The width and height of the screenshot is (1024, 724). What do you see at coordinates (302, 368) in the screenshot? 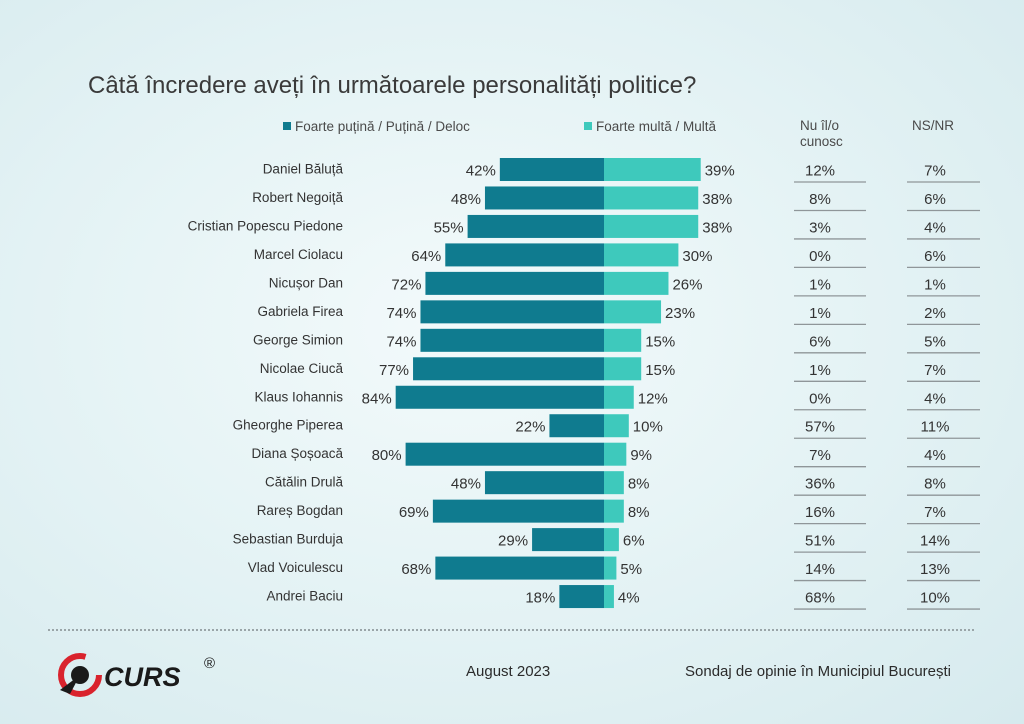
I see `category-label: Nicolae Ciucă` at bounding box center [302, 368].